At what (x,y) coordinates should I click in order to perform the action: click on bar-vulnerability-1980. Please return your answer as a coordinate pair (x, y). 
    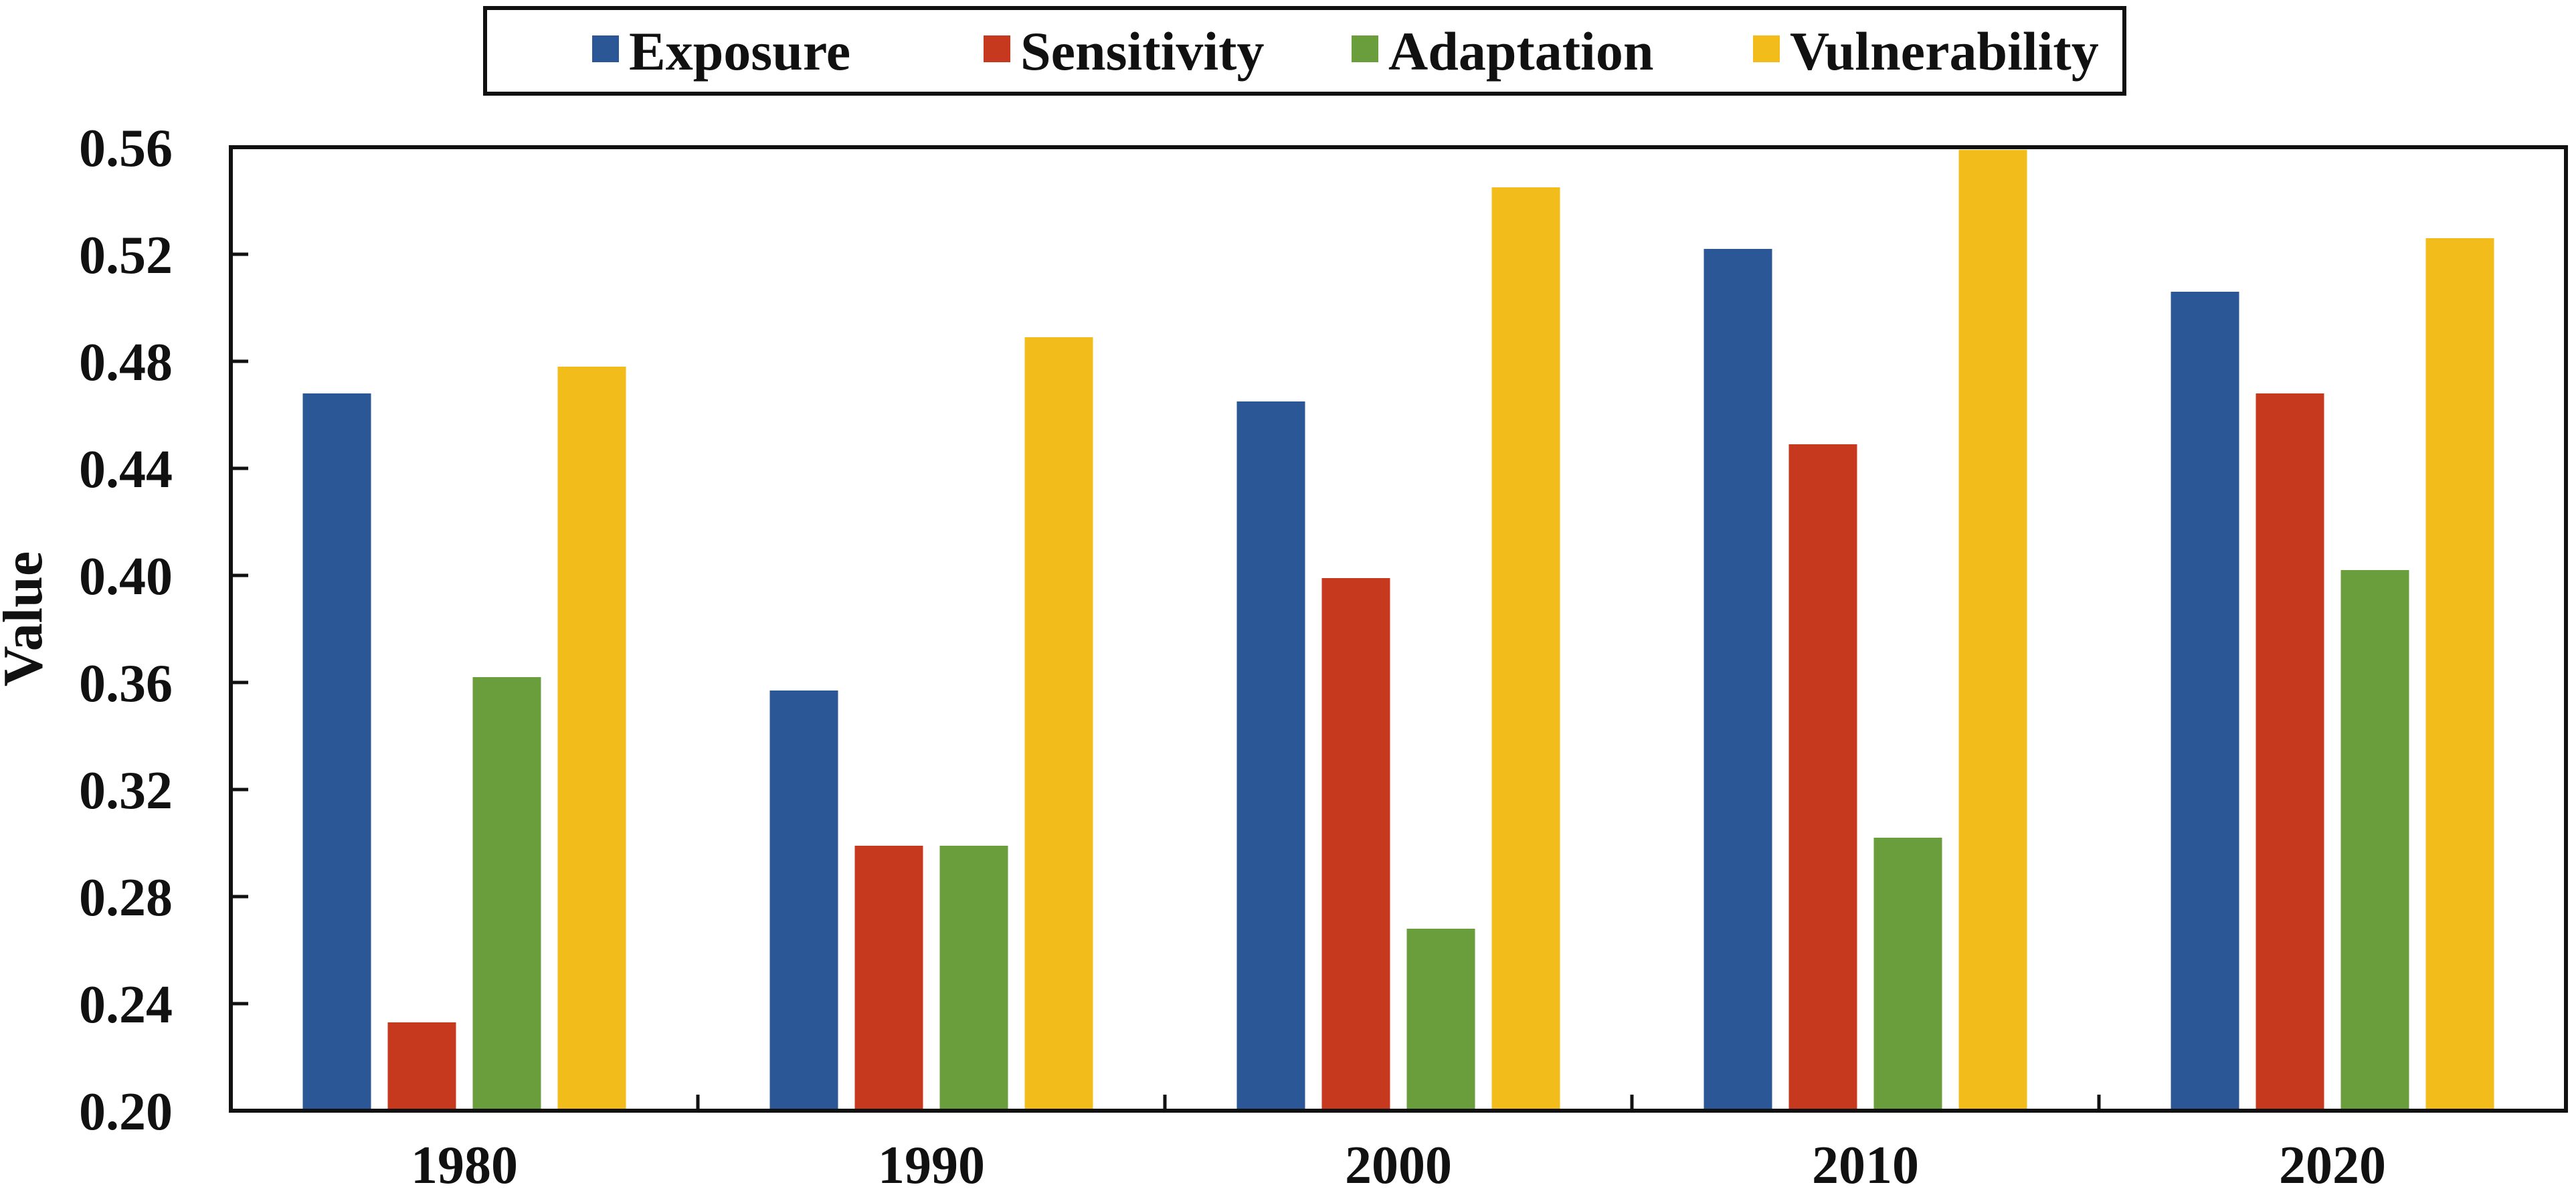
    Looking at the image, I should click on (591, 739).